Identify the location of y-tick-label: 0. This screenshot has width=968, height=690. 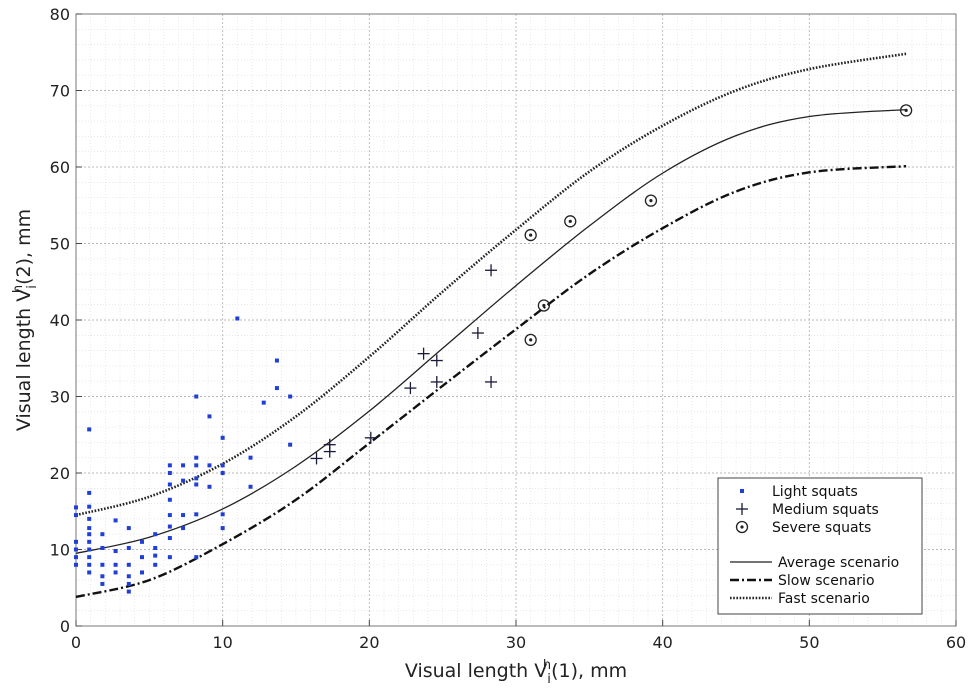
(65, 626).